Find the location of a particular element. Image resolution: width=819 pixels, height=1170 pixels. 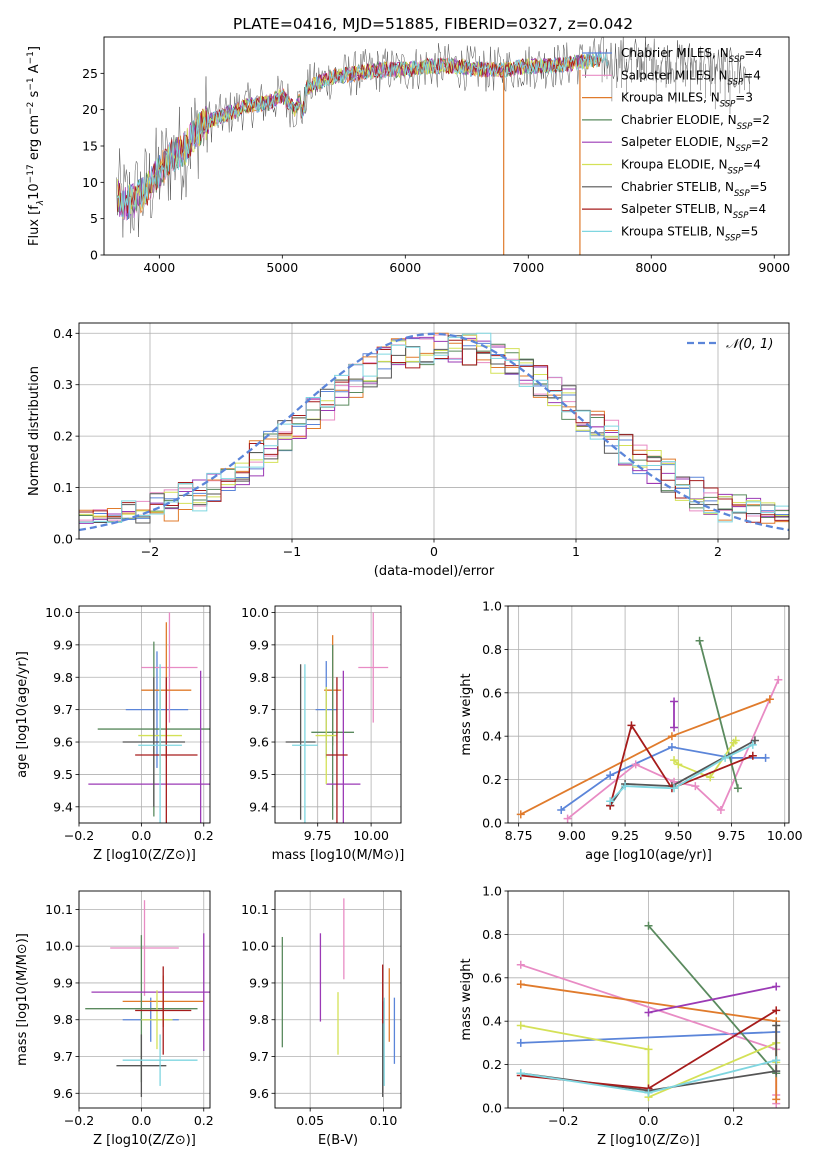

x-tick-label: 1 is located at coordinates (576, 551).